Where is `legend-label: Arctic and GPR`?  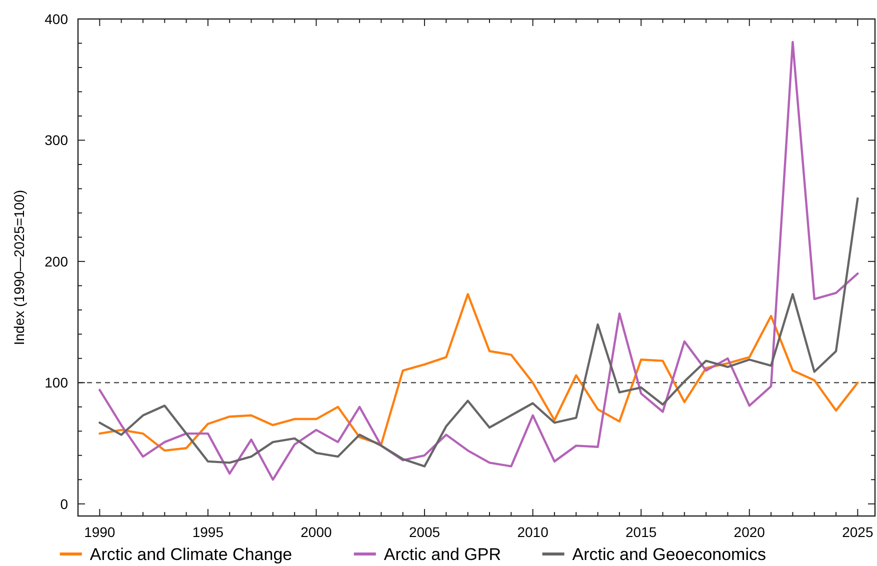 legend-label: Arctic and GPR is located at coordinates (443, 554).